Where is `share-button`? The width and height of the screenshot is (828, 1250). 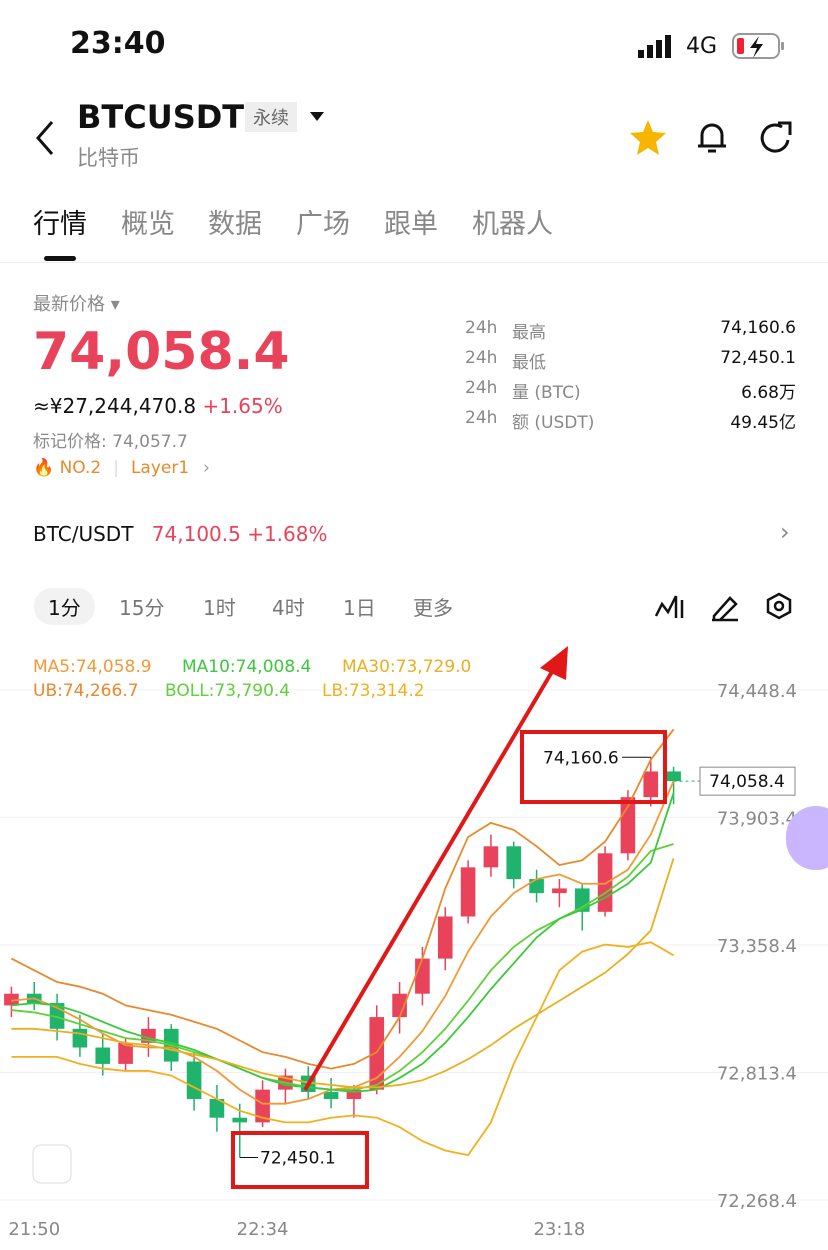
share-button is located at coordinates (777, 138).